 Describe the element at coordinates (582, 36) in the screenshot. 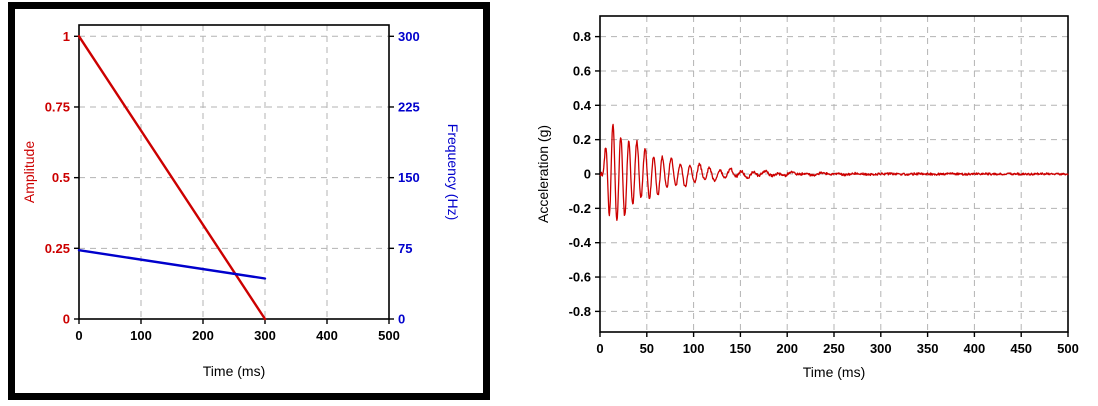

I see `svg-text: 0.8` at that location.